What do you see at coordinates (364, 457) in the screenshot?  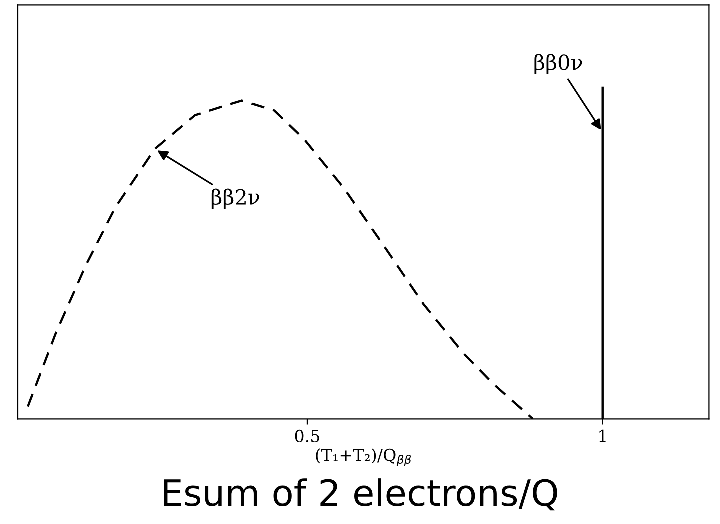 I see `x-axis-title: (T₁+T₂)/Q$_{ββ}$` at bounding box center [364, 457].